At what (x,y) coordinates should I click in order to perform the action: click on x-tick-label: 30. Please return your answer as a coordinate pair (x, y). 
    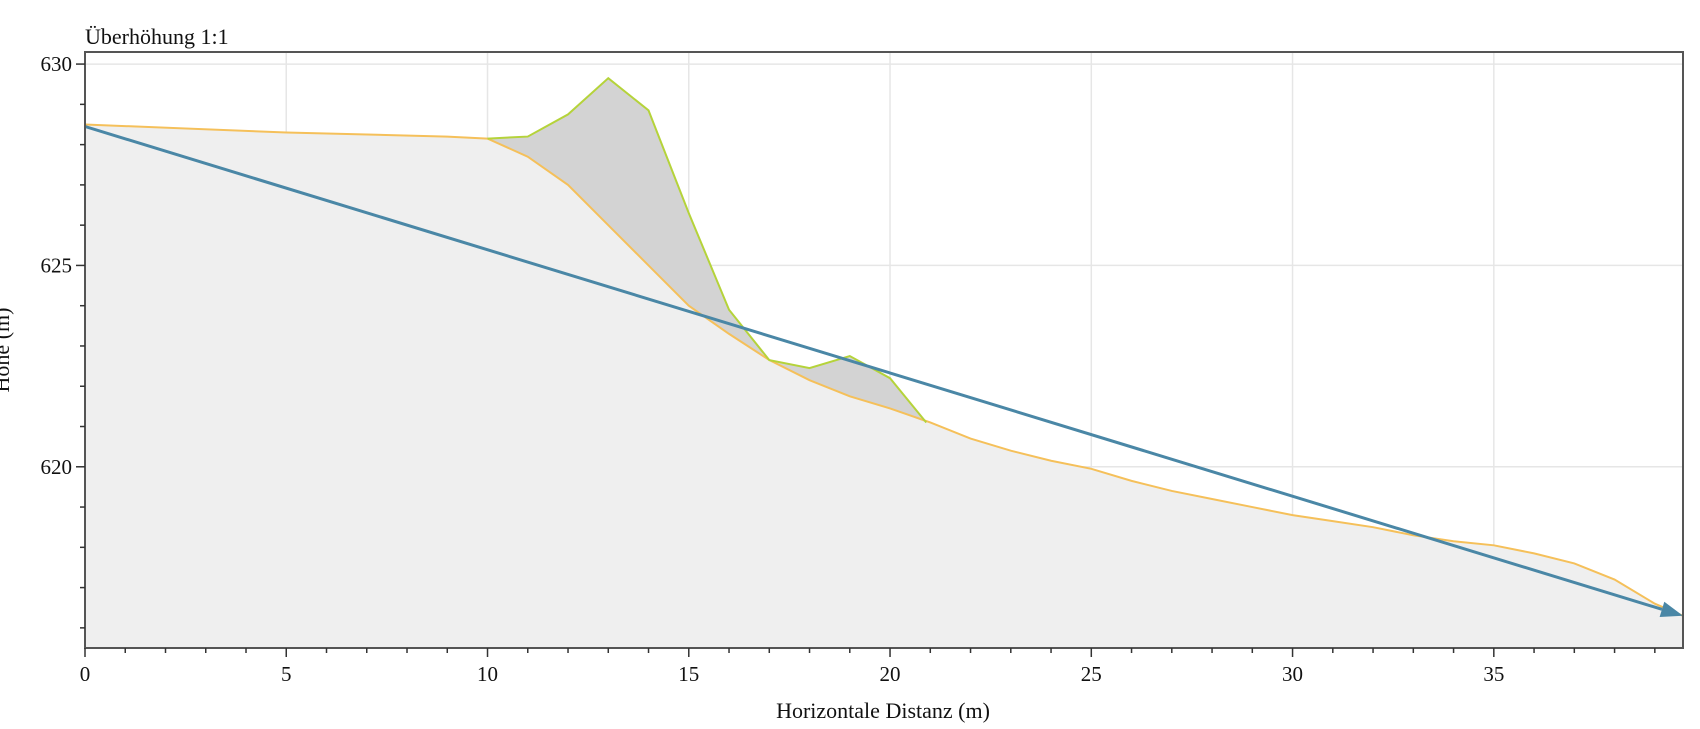
    Looking at the image, I should click on (1292, 674).